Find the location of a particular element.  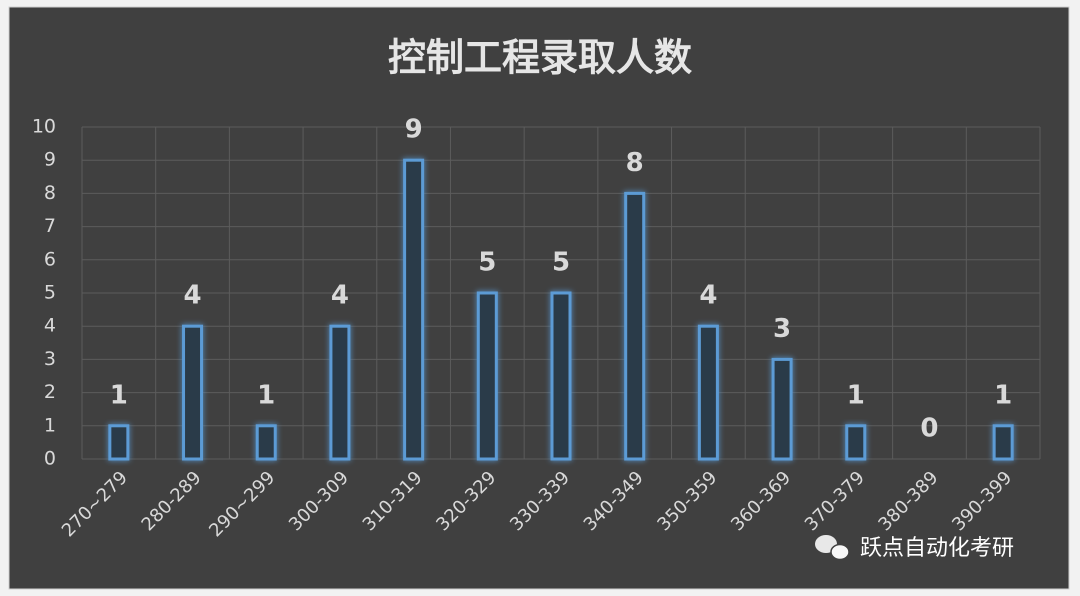

y-tick-label: 1 is located at coordinates (50, 425).